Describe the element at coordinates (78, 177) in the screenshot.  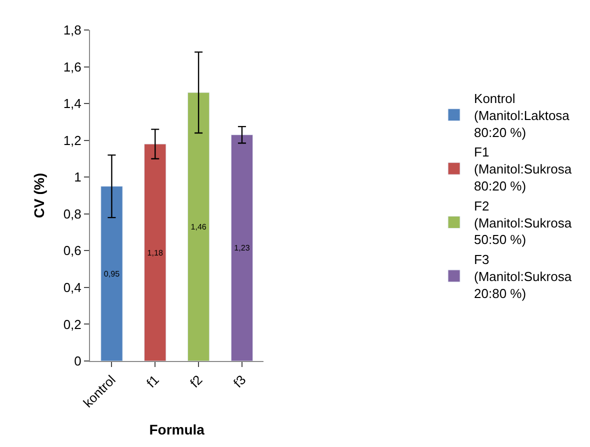
I see `y-tick-label: 1` at that location.